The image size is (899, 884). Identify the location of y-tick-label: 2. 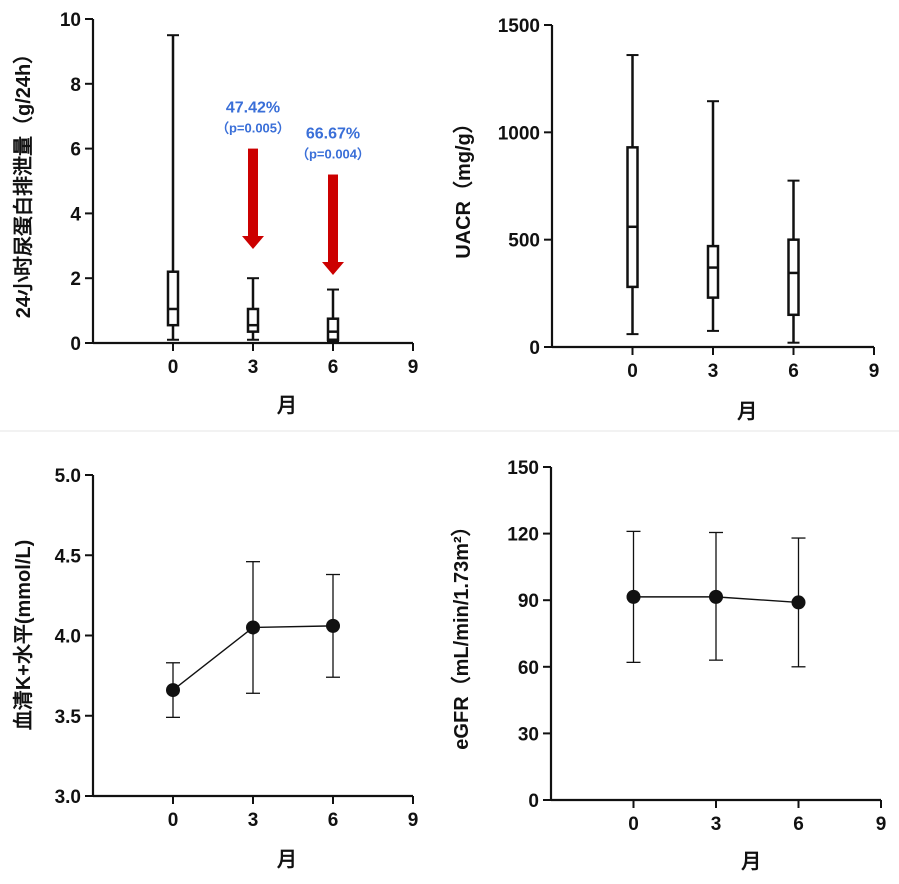
(75, 279).